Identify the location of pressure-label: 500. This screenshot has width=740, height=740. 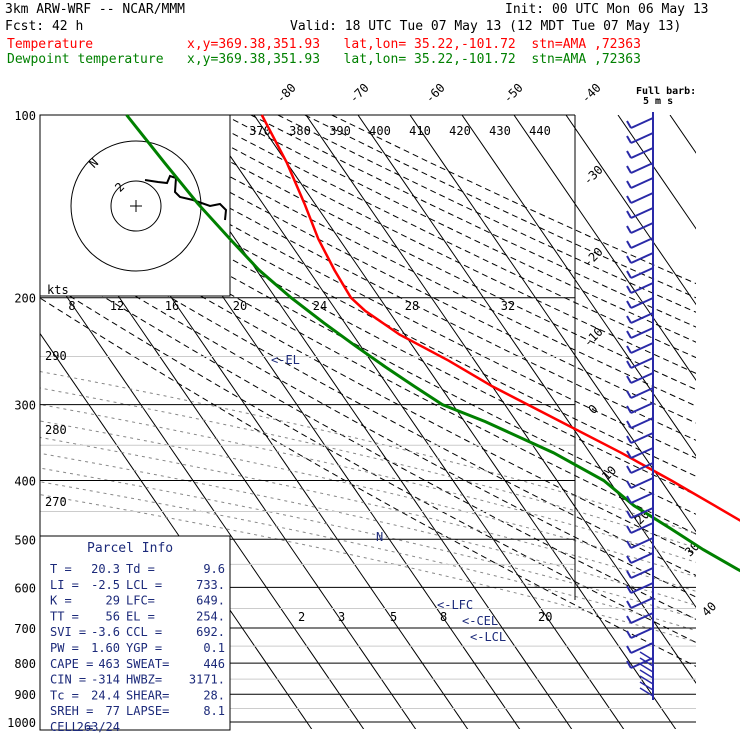
(25, 540).